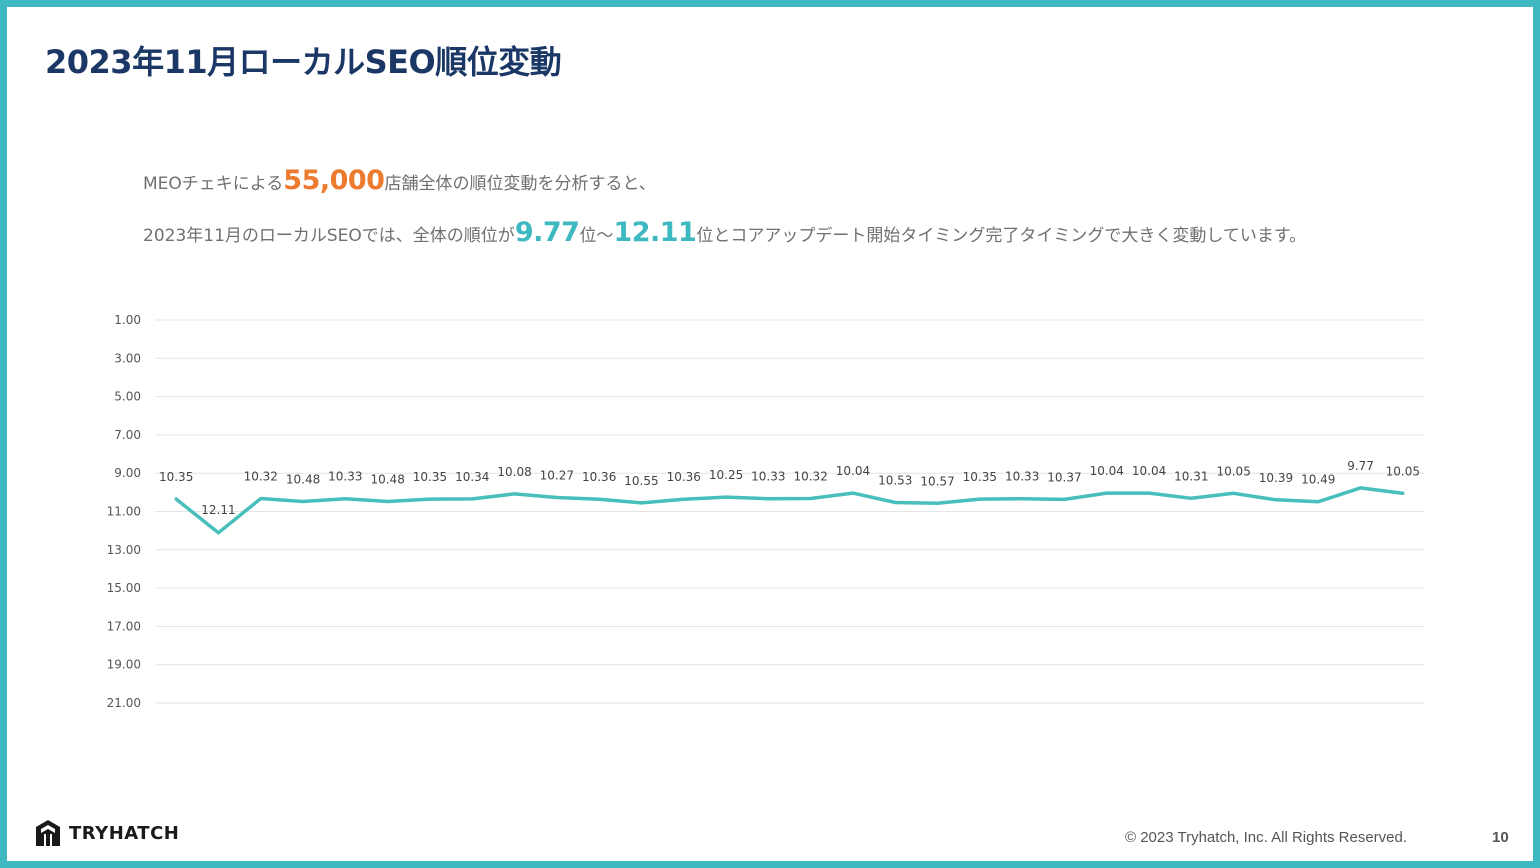 Image resolution: width=1540 pixels, height=868 pixels. Describe the element at coordinates (124, 550) in the screenshot. I see `y-tick-label: 13.00` at that location.